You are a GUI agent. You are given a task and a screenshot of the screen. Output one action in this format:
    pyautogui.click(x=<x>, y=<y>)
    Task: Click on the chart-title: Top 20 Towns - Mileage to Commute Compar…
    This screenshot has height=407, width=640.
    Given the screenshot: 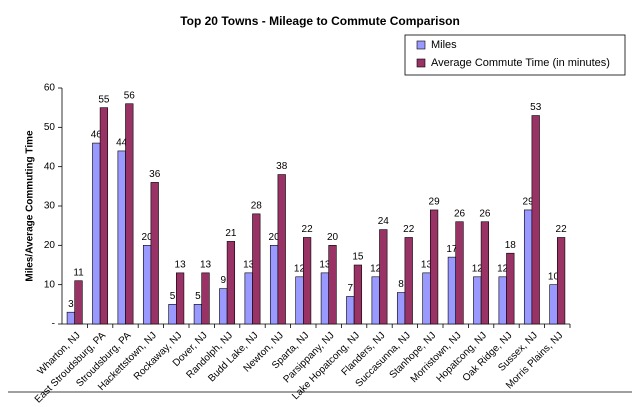 What is the action you would take?
    pyautogui.click(x=320, y=21)
    